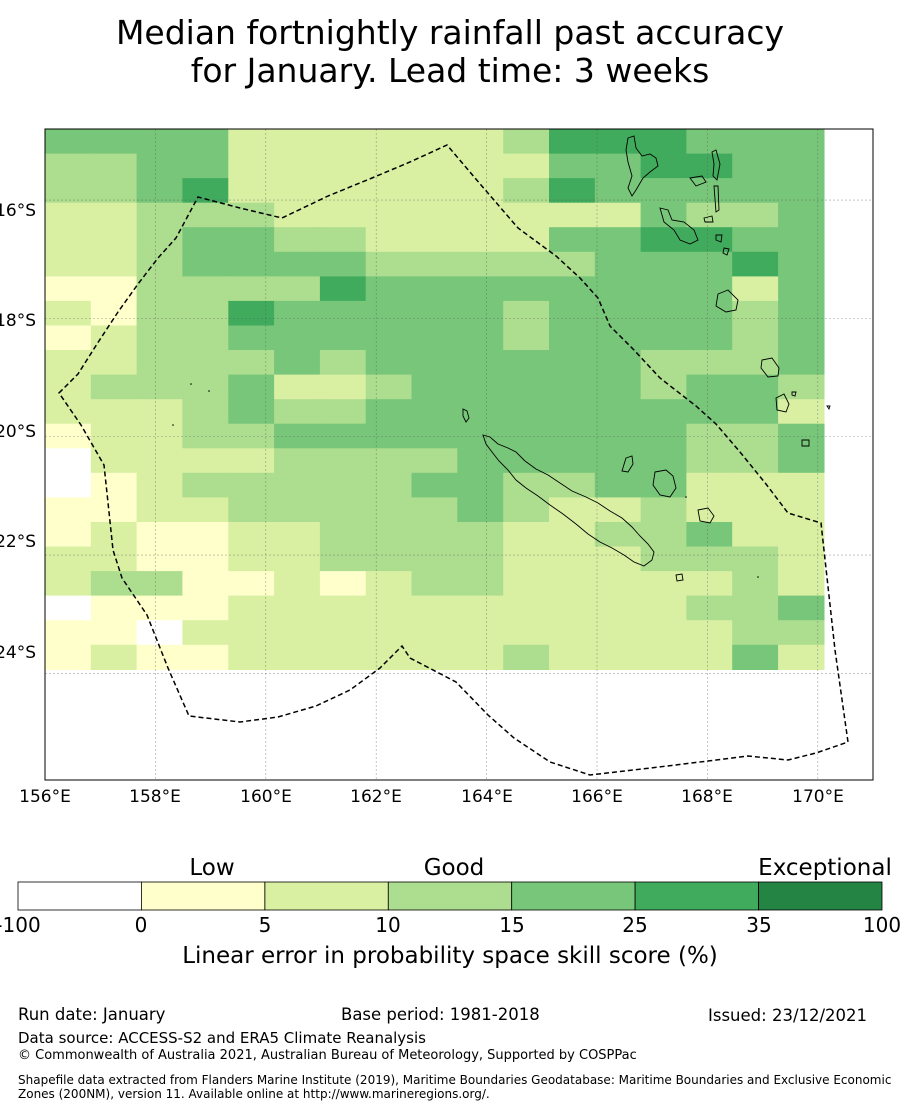  What do you see at coordinates (597, 797) in the screenshot?
I see `lon-tick-166e: 166°E` at bounding box center [597, 797].